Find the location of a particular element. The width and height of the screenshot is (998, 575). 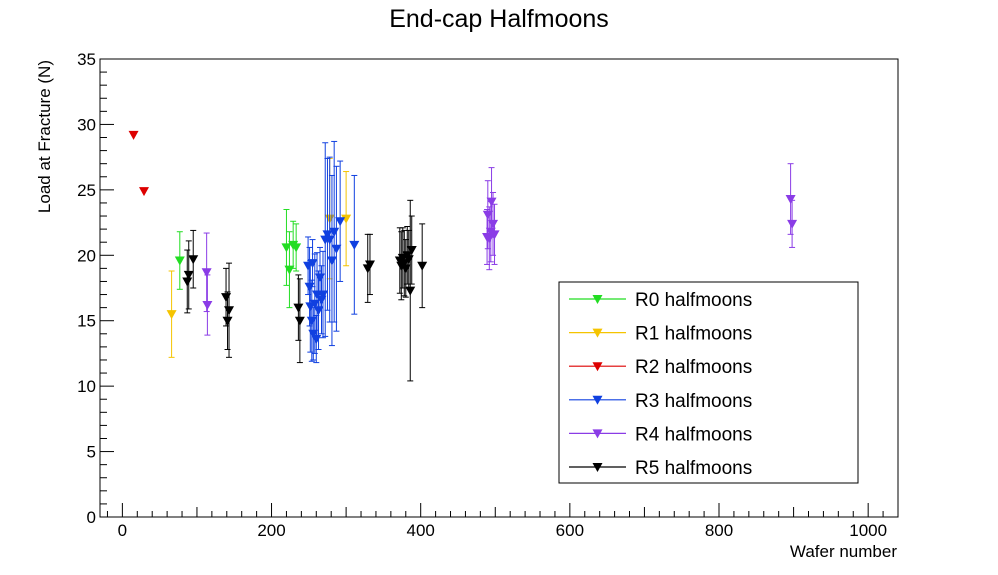

chart-title: End-cap Halfmoons is located at coordinates (499, 19).